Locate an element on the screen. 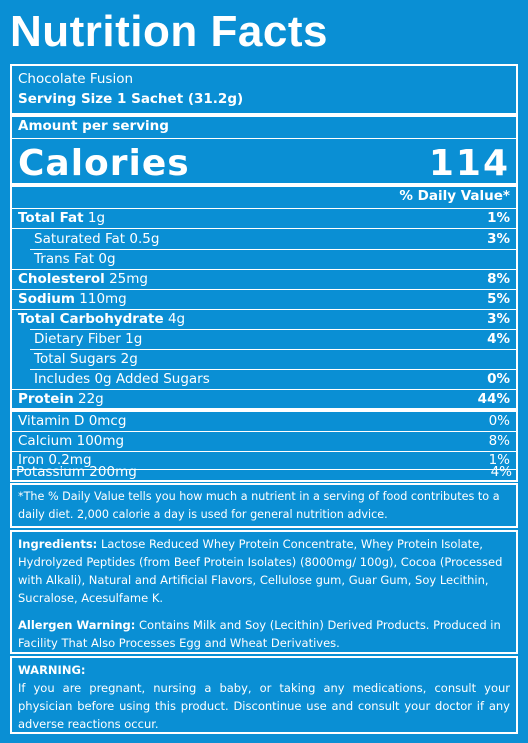 The height and width of the screenshot is (743, 528). nutrient-row-sodium: Sodium 110mg 5% is located at coordinates (264, 299).